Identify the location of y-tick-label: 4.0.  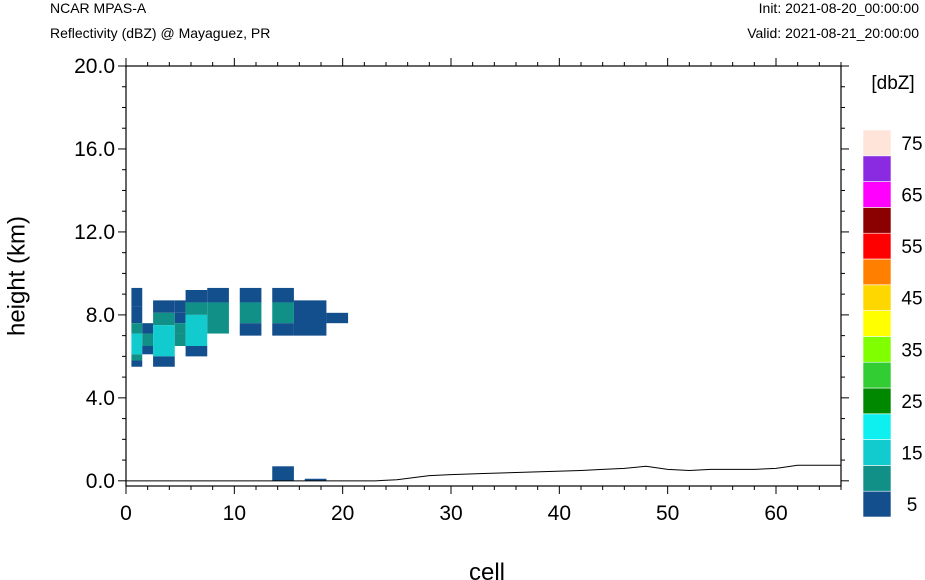
(100, 398).